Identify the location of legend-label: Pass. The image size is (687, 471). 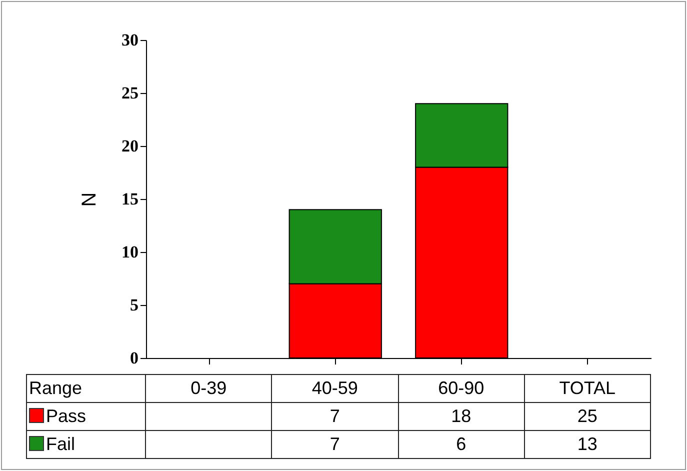
(86, 416).